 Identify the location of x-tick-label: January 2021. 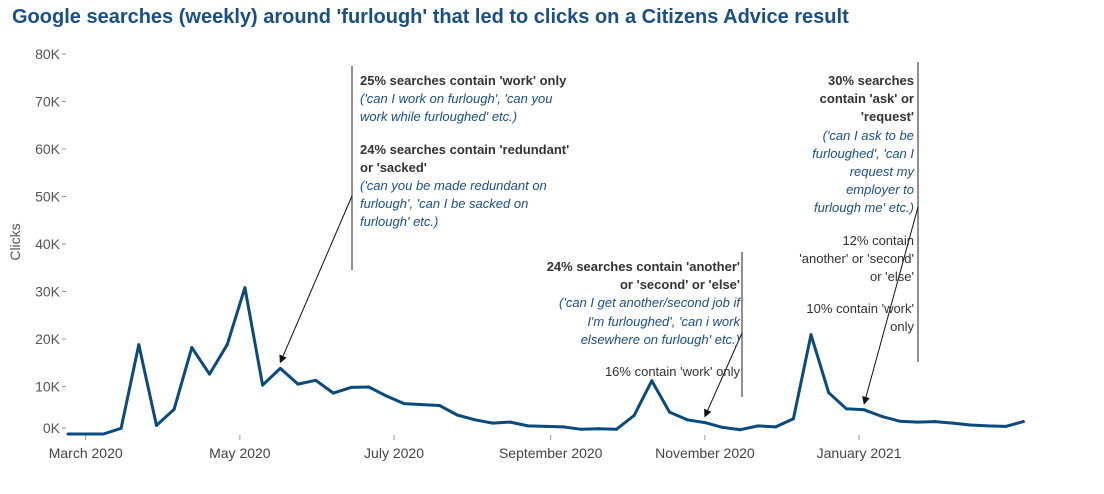
(859, 453).